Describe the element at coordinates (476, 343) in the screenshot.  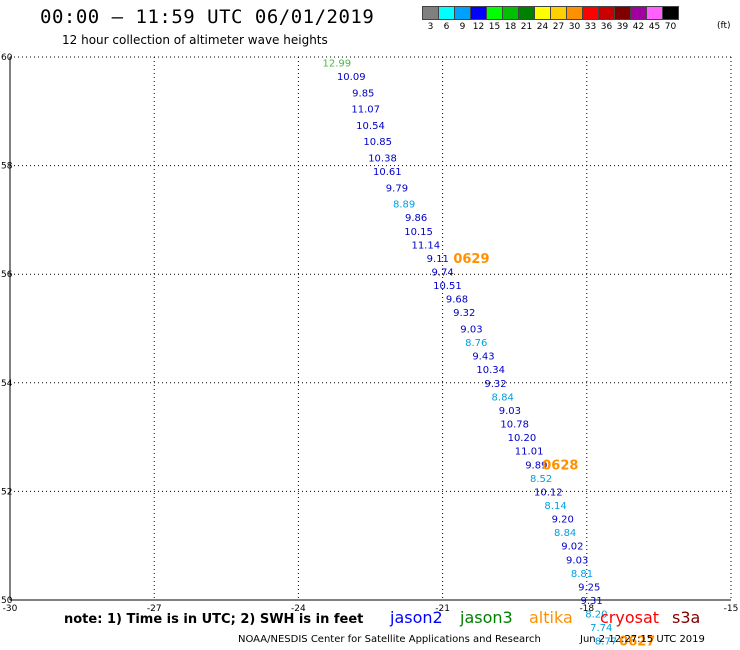
I see `swh-data-label: 8.76` at that location.